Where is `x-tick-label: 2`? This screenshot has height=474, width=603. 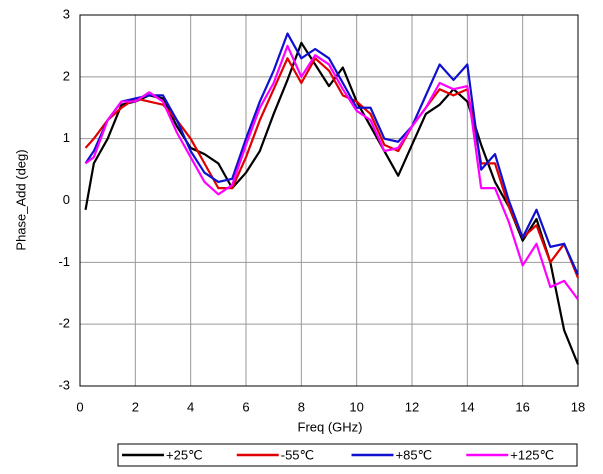 x-tick-label: 2 is located at coordinates (135, 406).